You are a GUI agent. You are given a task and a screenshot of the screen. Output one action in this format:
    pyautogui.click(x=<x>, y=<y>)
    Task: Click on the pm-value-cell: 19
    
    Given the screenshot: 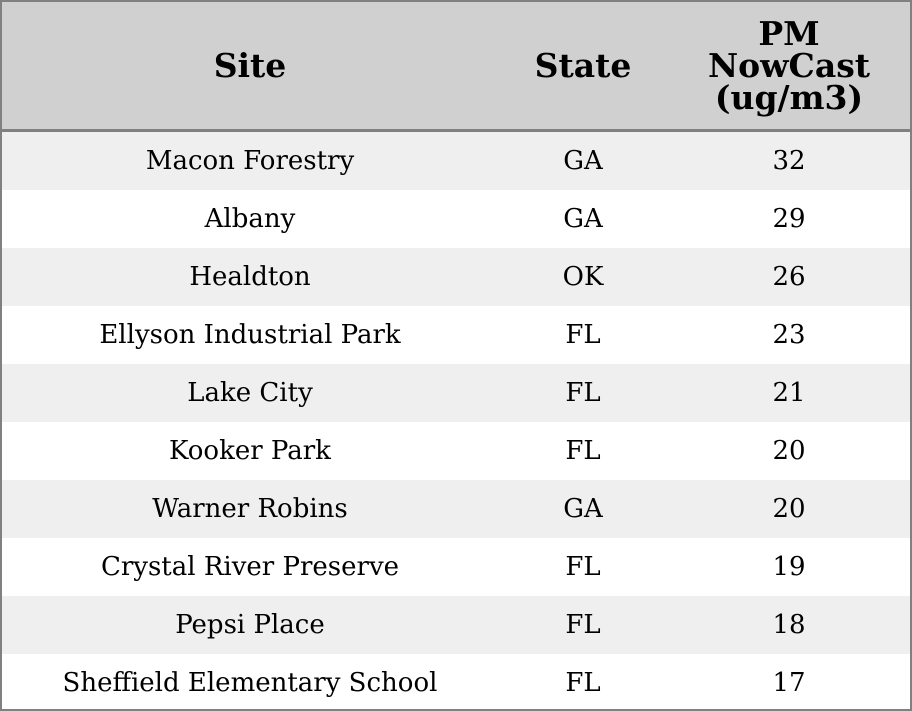 What is the action you would take?
    pyautogui.click(x=789, y=567)
    